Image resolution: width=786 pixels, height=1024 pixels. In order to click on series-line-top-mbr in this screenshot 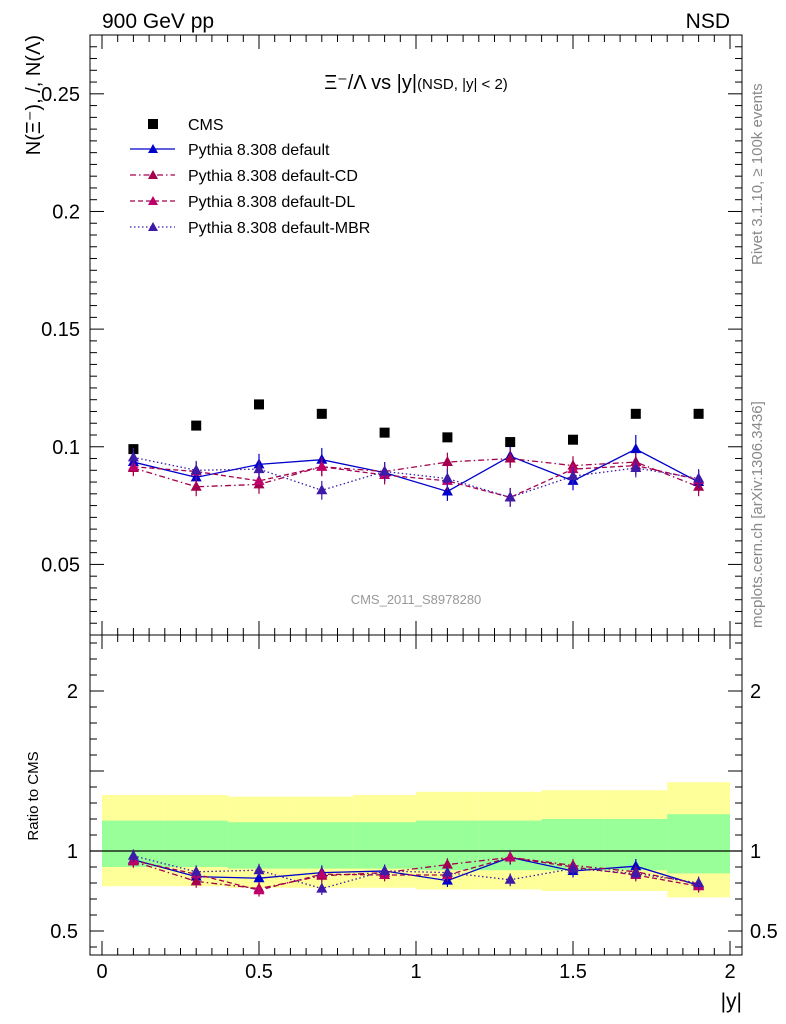, I will do `click(416, 477)`.